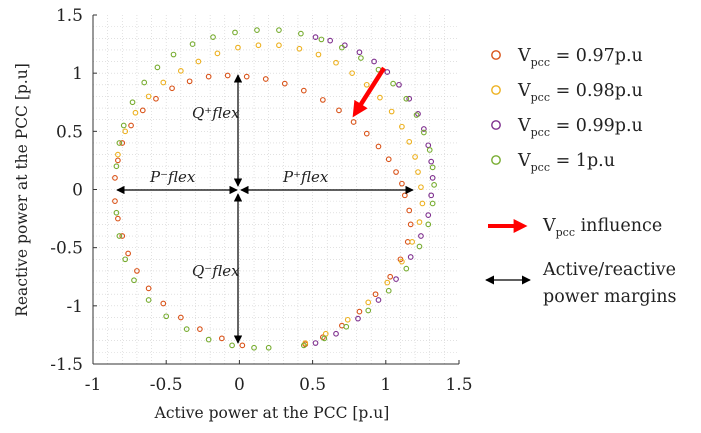 This screenshot has height=433, width=701. What do you see at coordinates (239, 385) in the screenshot?
I see `x-tick-label: 0` at bounding box center [239, 385].